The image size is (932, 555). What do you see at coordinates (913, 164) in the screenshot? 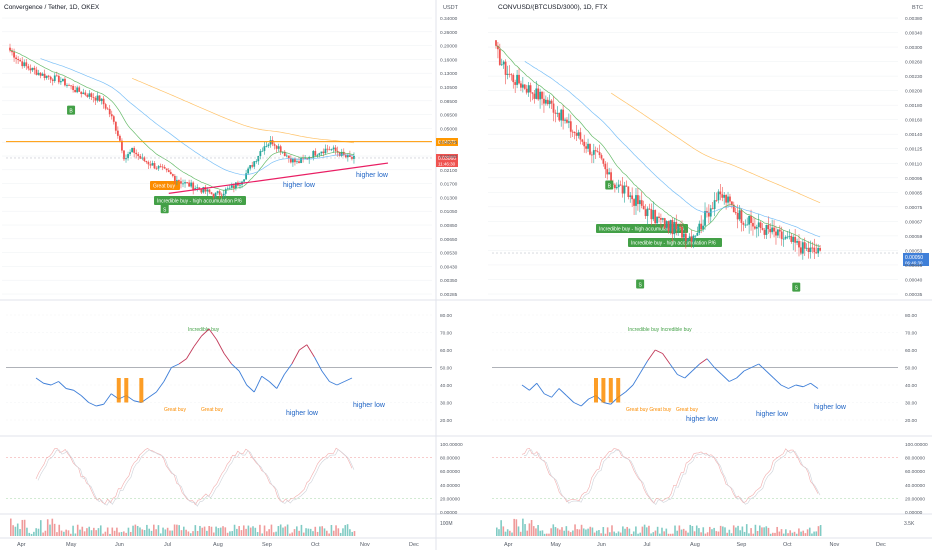
I see `right-price-tick: 0.00110` at bounding box center [913, 164].